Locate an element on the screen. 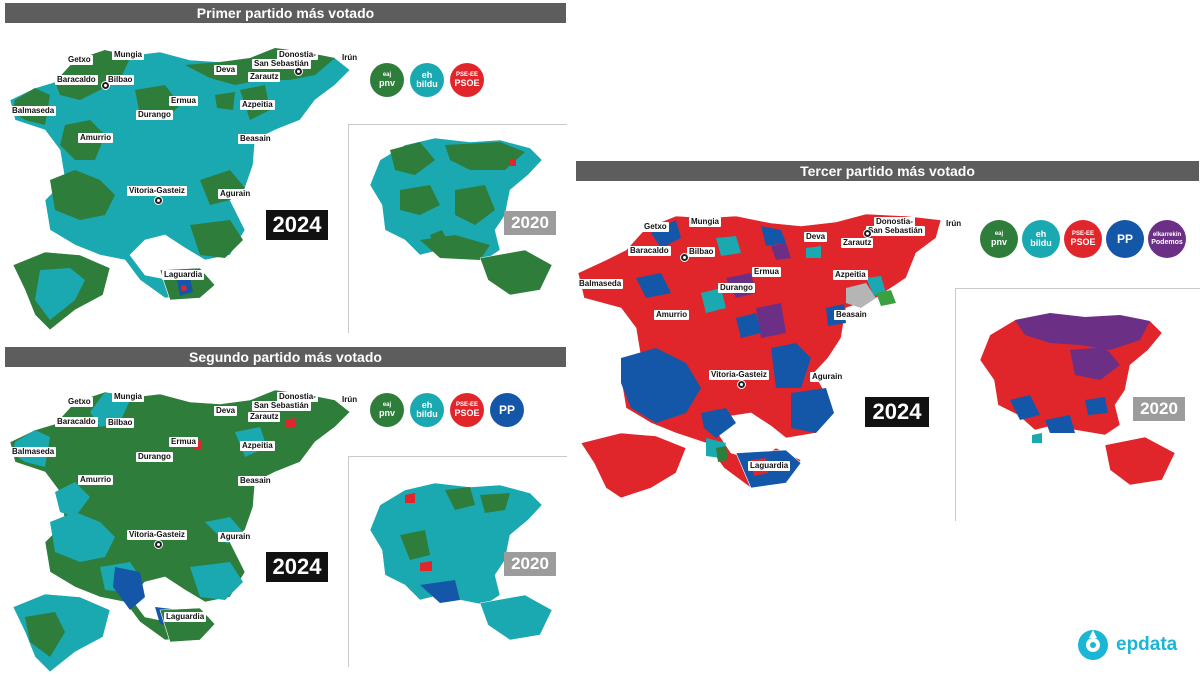 This screenshot has height=675, width=1200. legend-segundo: eaj pnv eh bildu PSE-EE PSOE PP is located at coordinates (447, 410).